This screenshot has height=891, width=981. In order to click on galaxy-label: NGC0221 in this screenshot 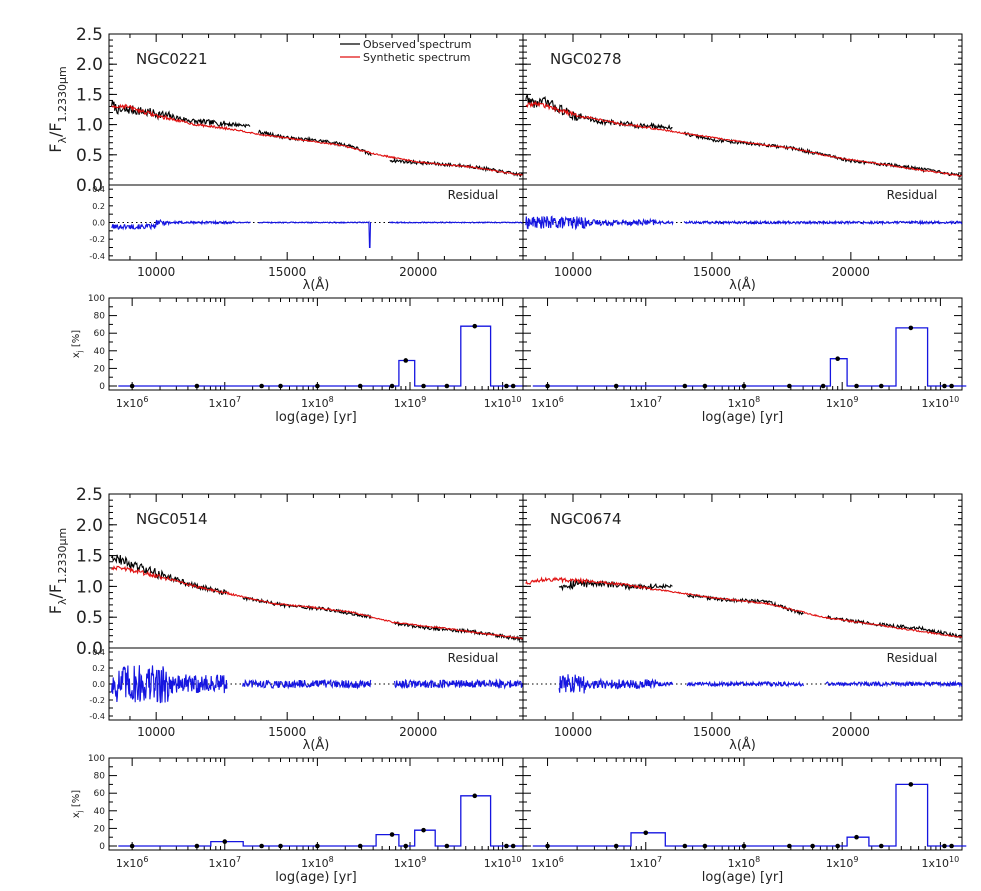, I will do `click(172, 59)`.